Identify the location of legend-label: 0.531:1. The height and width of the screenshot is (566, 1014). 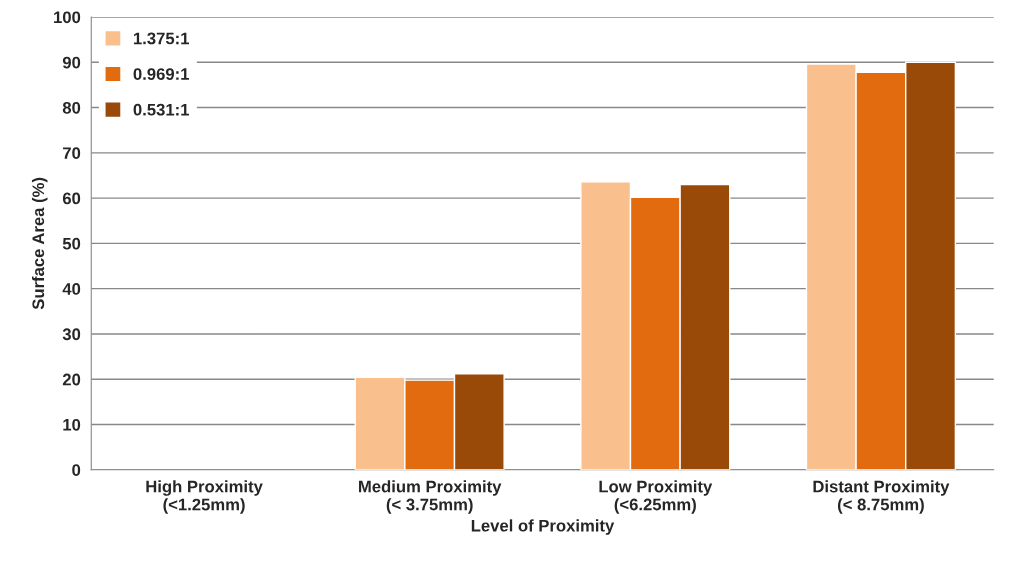
(161, 109).